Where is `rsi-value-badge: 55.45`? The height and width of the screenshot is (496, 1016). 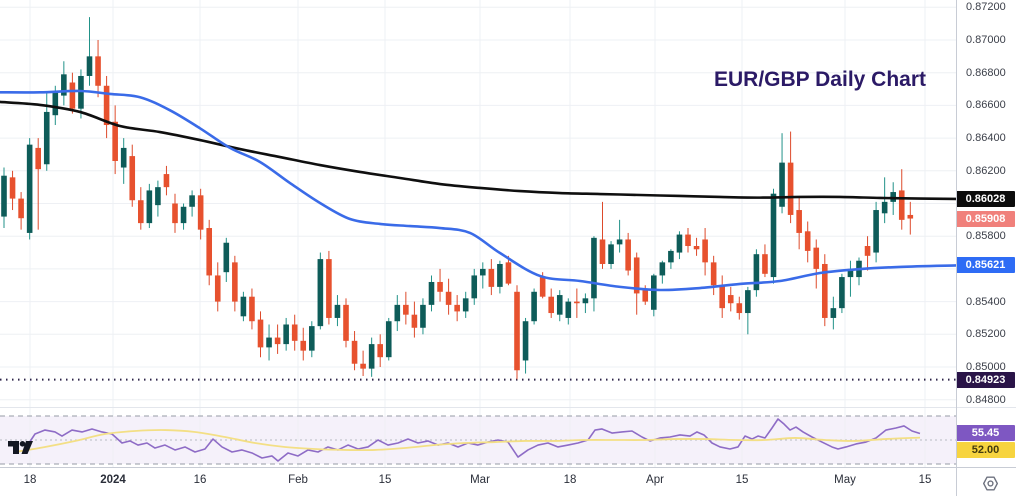
rsi-value-badge: 55.45 is located at coordinates (985, 433).